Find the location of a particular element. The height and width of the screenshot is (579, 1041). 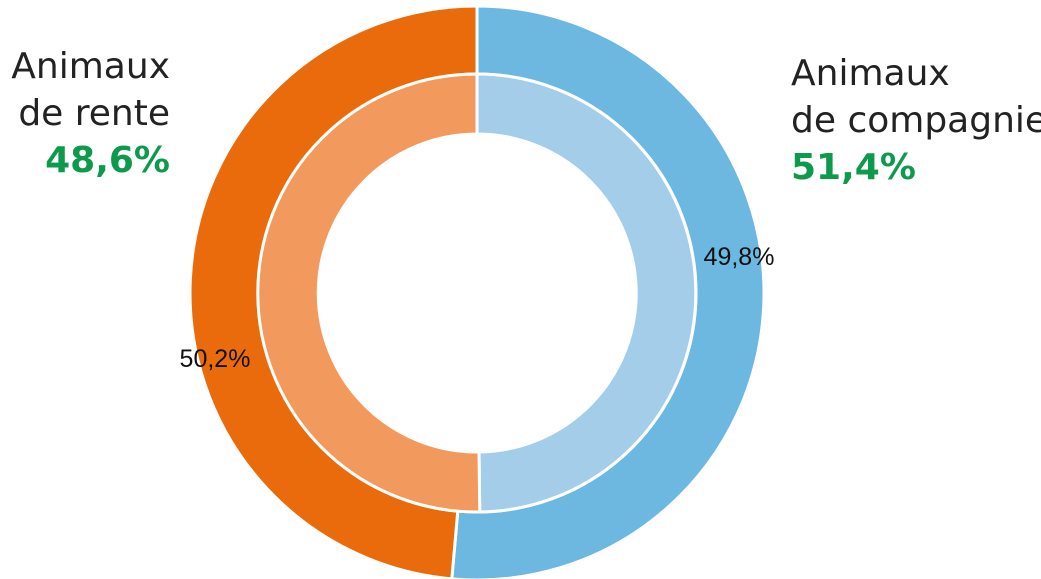

inner-value-label: 50,2% is located at coordinates (215, 359).